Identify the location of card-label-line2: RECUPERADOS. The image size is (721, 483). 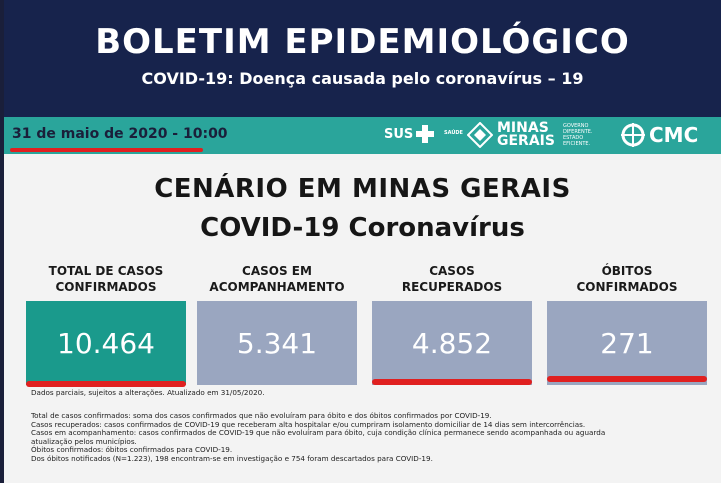
(452, 287).